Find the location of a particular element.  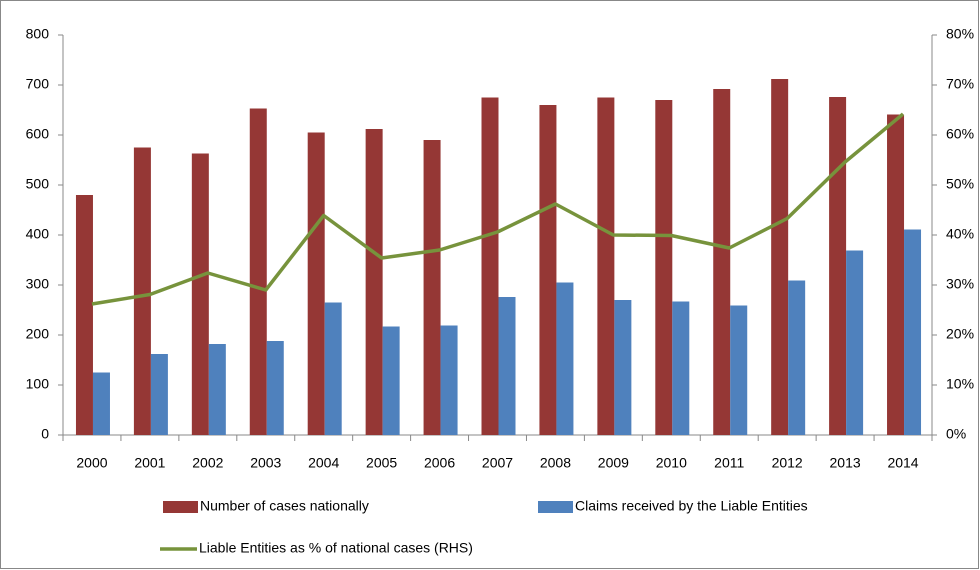

y2-tick-label: 10% is located at coordinates (960, 384).